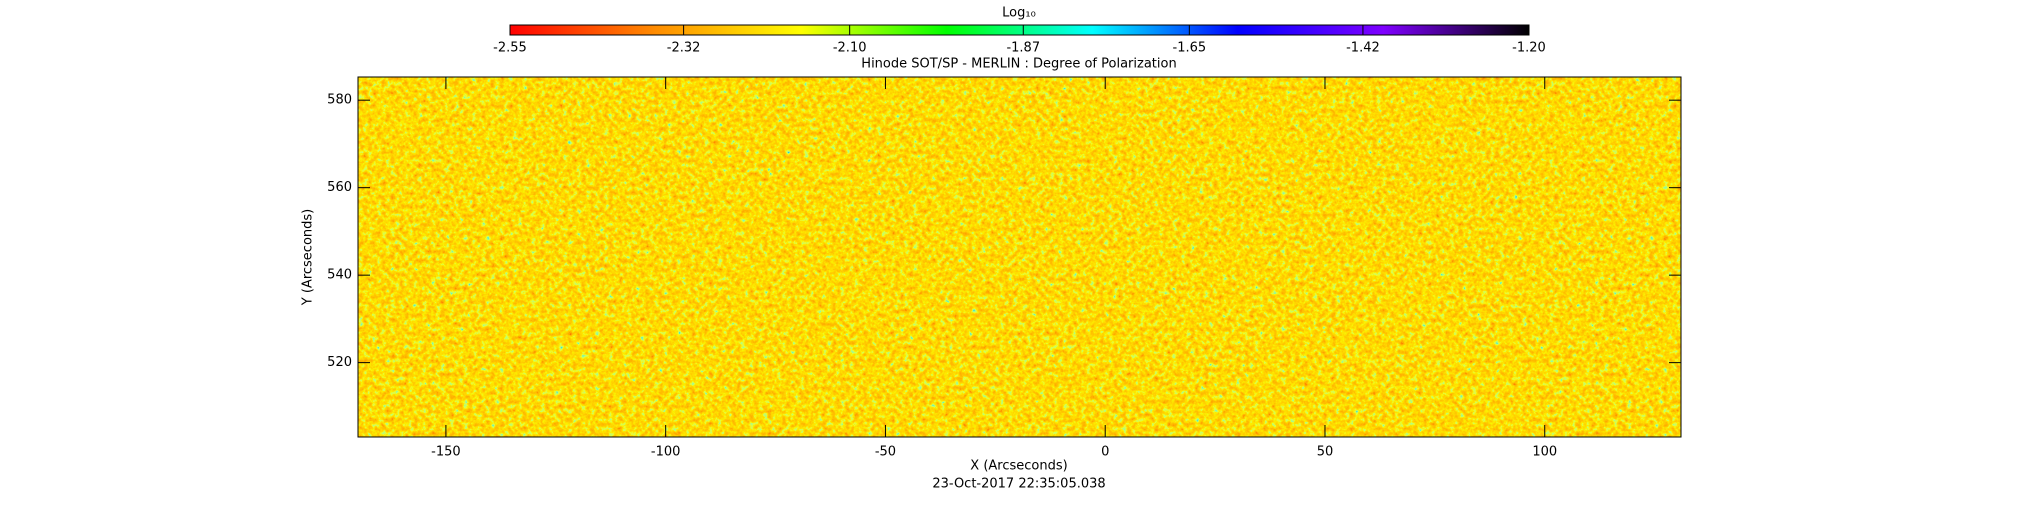  What do you see at coordinates (1544, 452) in the screenshot?
I see `x-tick-label: 100` at bounding box center [1544, 452].